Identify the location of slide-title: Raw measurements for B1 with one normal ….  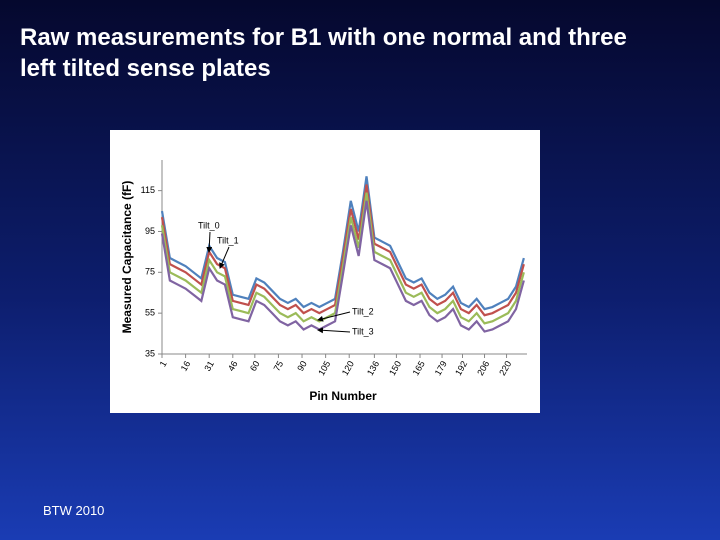
(323, 53).